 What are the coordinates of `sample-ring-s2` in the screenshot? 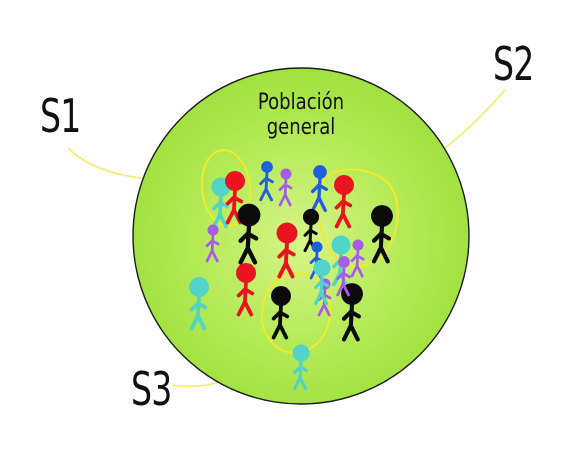 It's located at (357, 218).